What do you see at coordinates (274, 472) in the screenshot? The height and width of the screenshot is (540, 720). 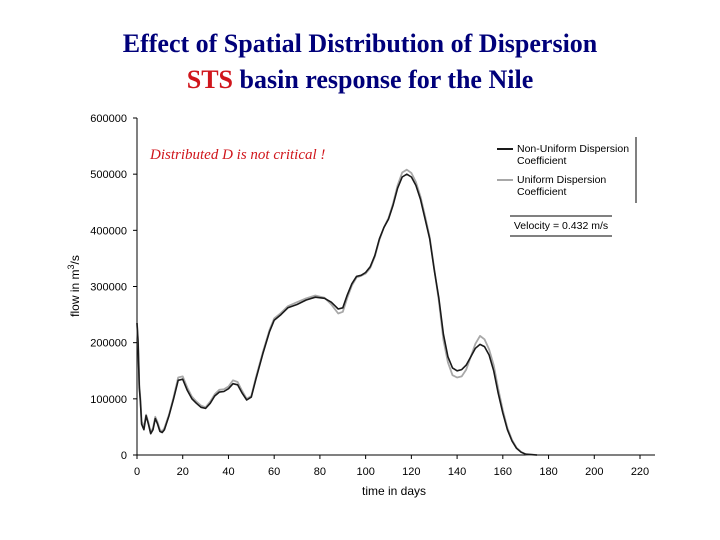 I see `x-tick-label: 60` at bounding box center [274, 472].